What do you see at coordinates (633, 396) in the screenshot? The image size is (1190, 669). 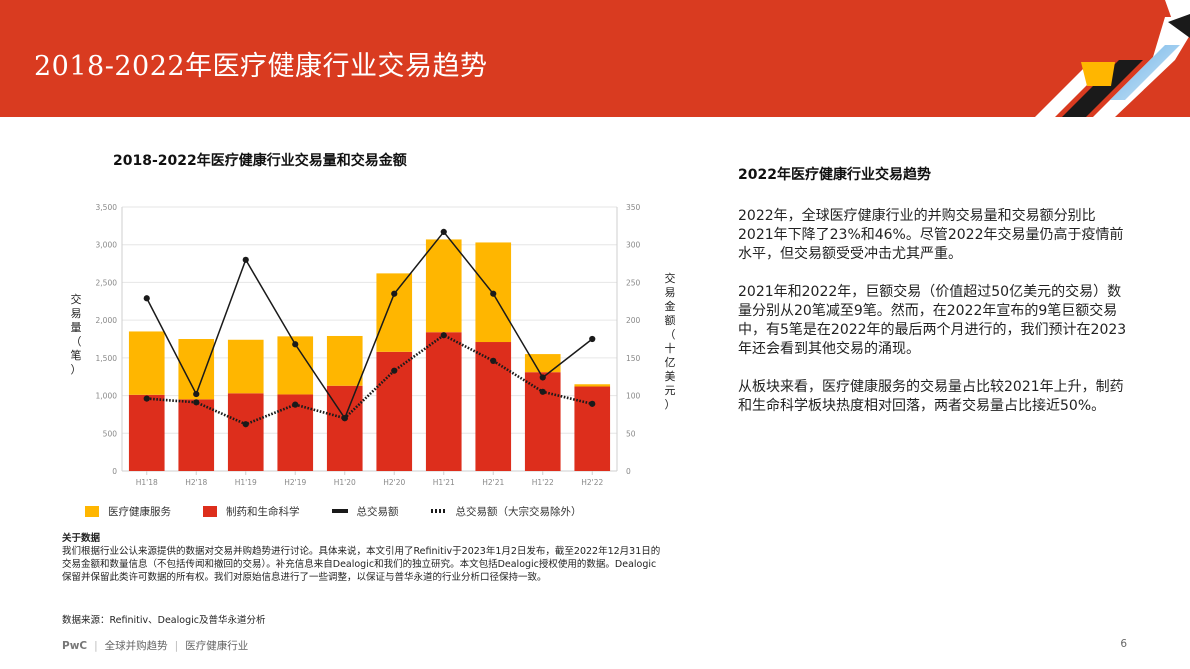 I see `y-right-tick-label: 100` at bounding box center [633, 396].